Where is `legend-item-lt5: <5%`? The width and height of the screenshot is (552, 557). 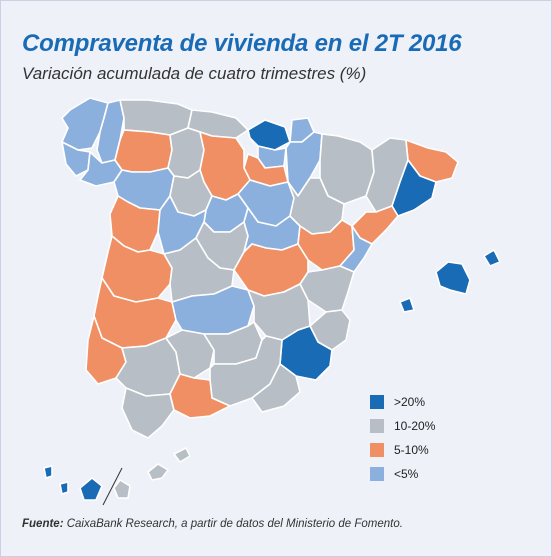
legend-item-lt5: <5% is located at coordinates (402, 474).